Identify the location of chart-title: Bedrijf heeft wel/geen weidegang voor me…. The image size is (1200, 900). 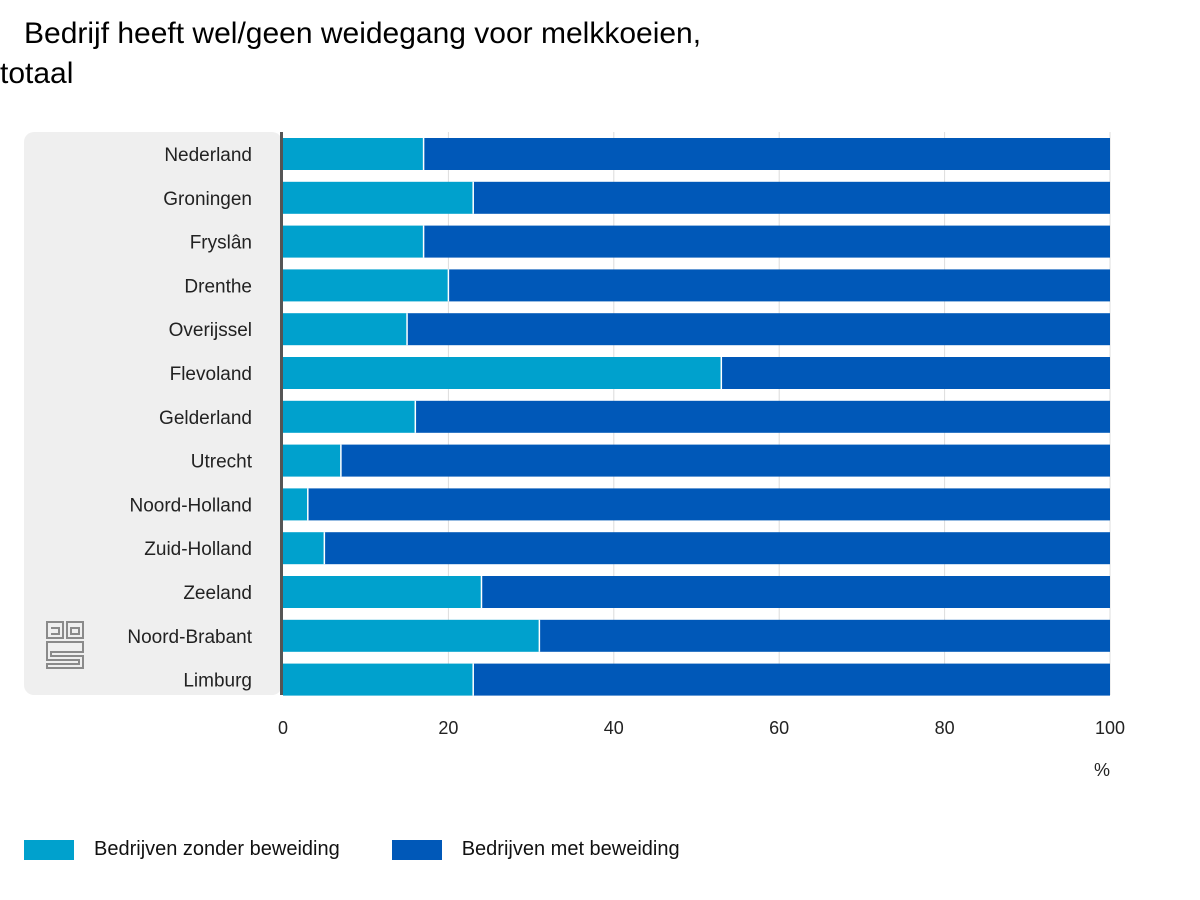
(410, 54).